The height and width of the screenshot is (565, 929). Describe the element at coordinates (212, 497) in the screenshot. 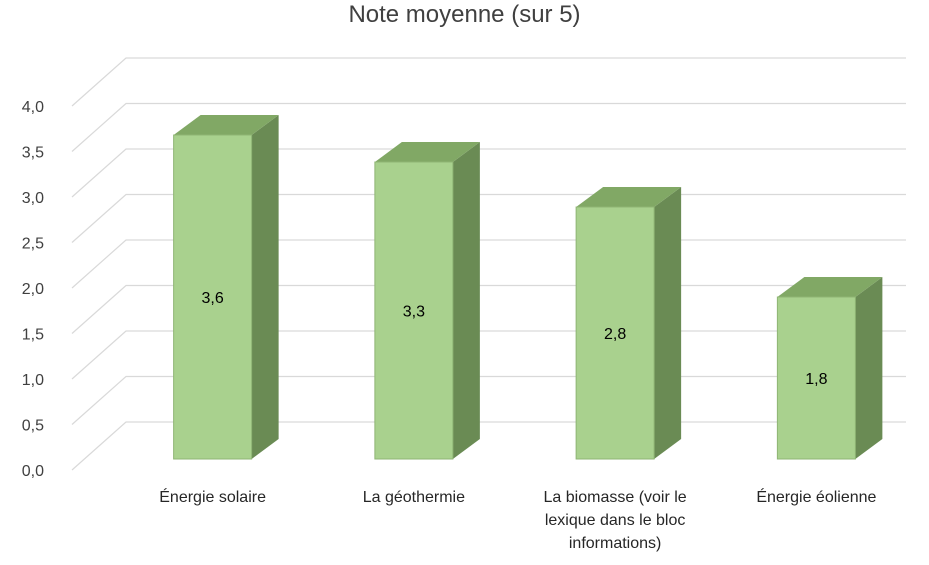

I see `x-tick-label: Énergie solaire` at that location.